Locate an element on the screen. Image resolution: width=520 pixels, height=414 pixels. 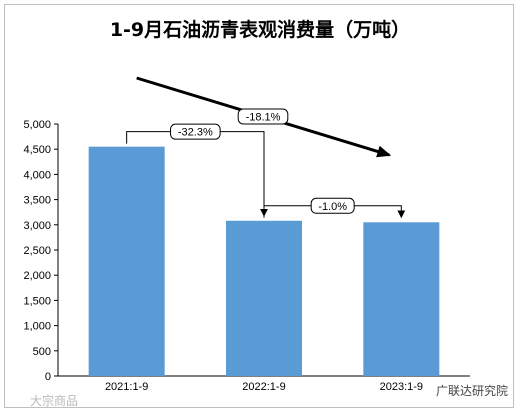
y-tick-label: 2,500 is located at coordinates (37, 251).